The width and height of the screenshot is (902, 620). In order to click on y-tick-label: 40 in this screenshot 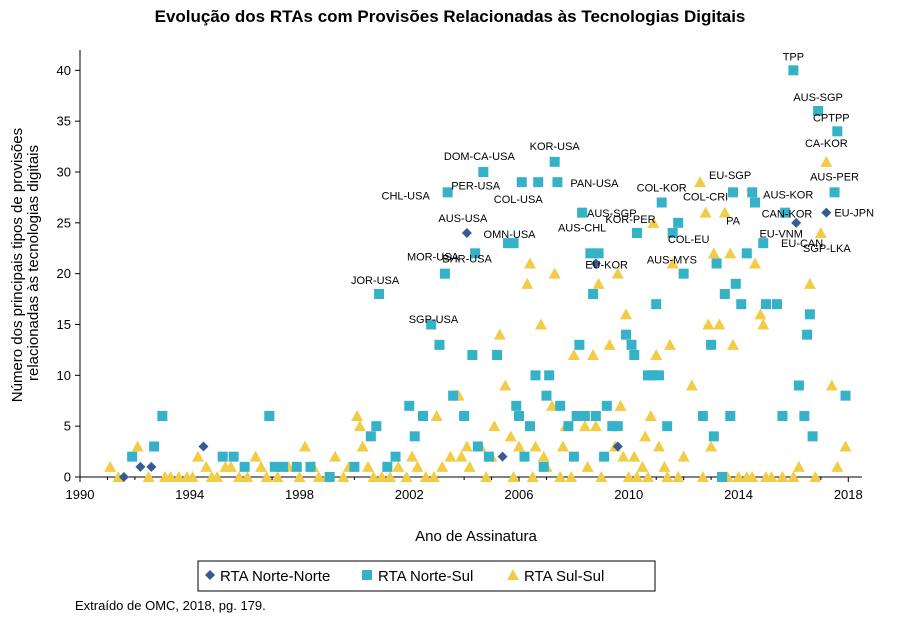, I will do `click(64, 70)`.